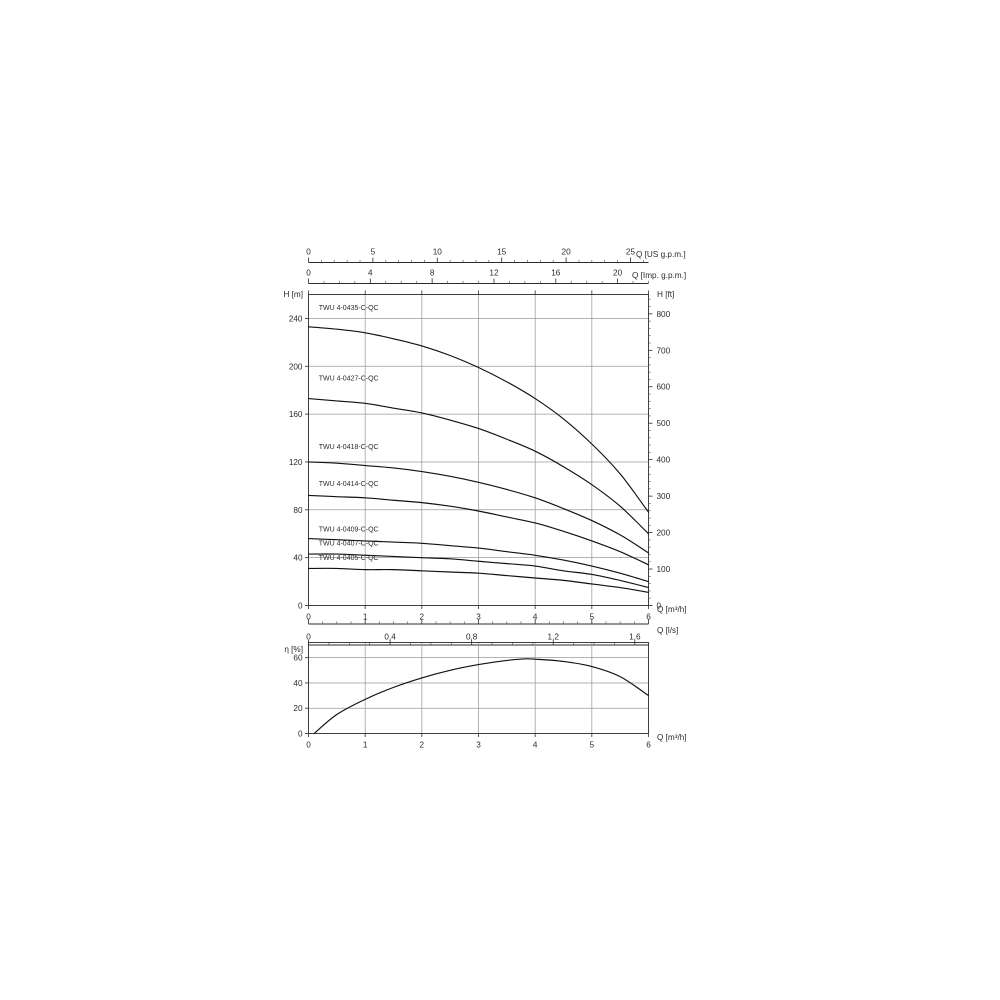  Describe the element at coordinates (592, 617) in the screenshot. I see `head-x-tick-label: 5` at that location.